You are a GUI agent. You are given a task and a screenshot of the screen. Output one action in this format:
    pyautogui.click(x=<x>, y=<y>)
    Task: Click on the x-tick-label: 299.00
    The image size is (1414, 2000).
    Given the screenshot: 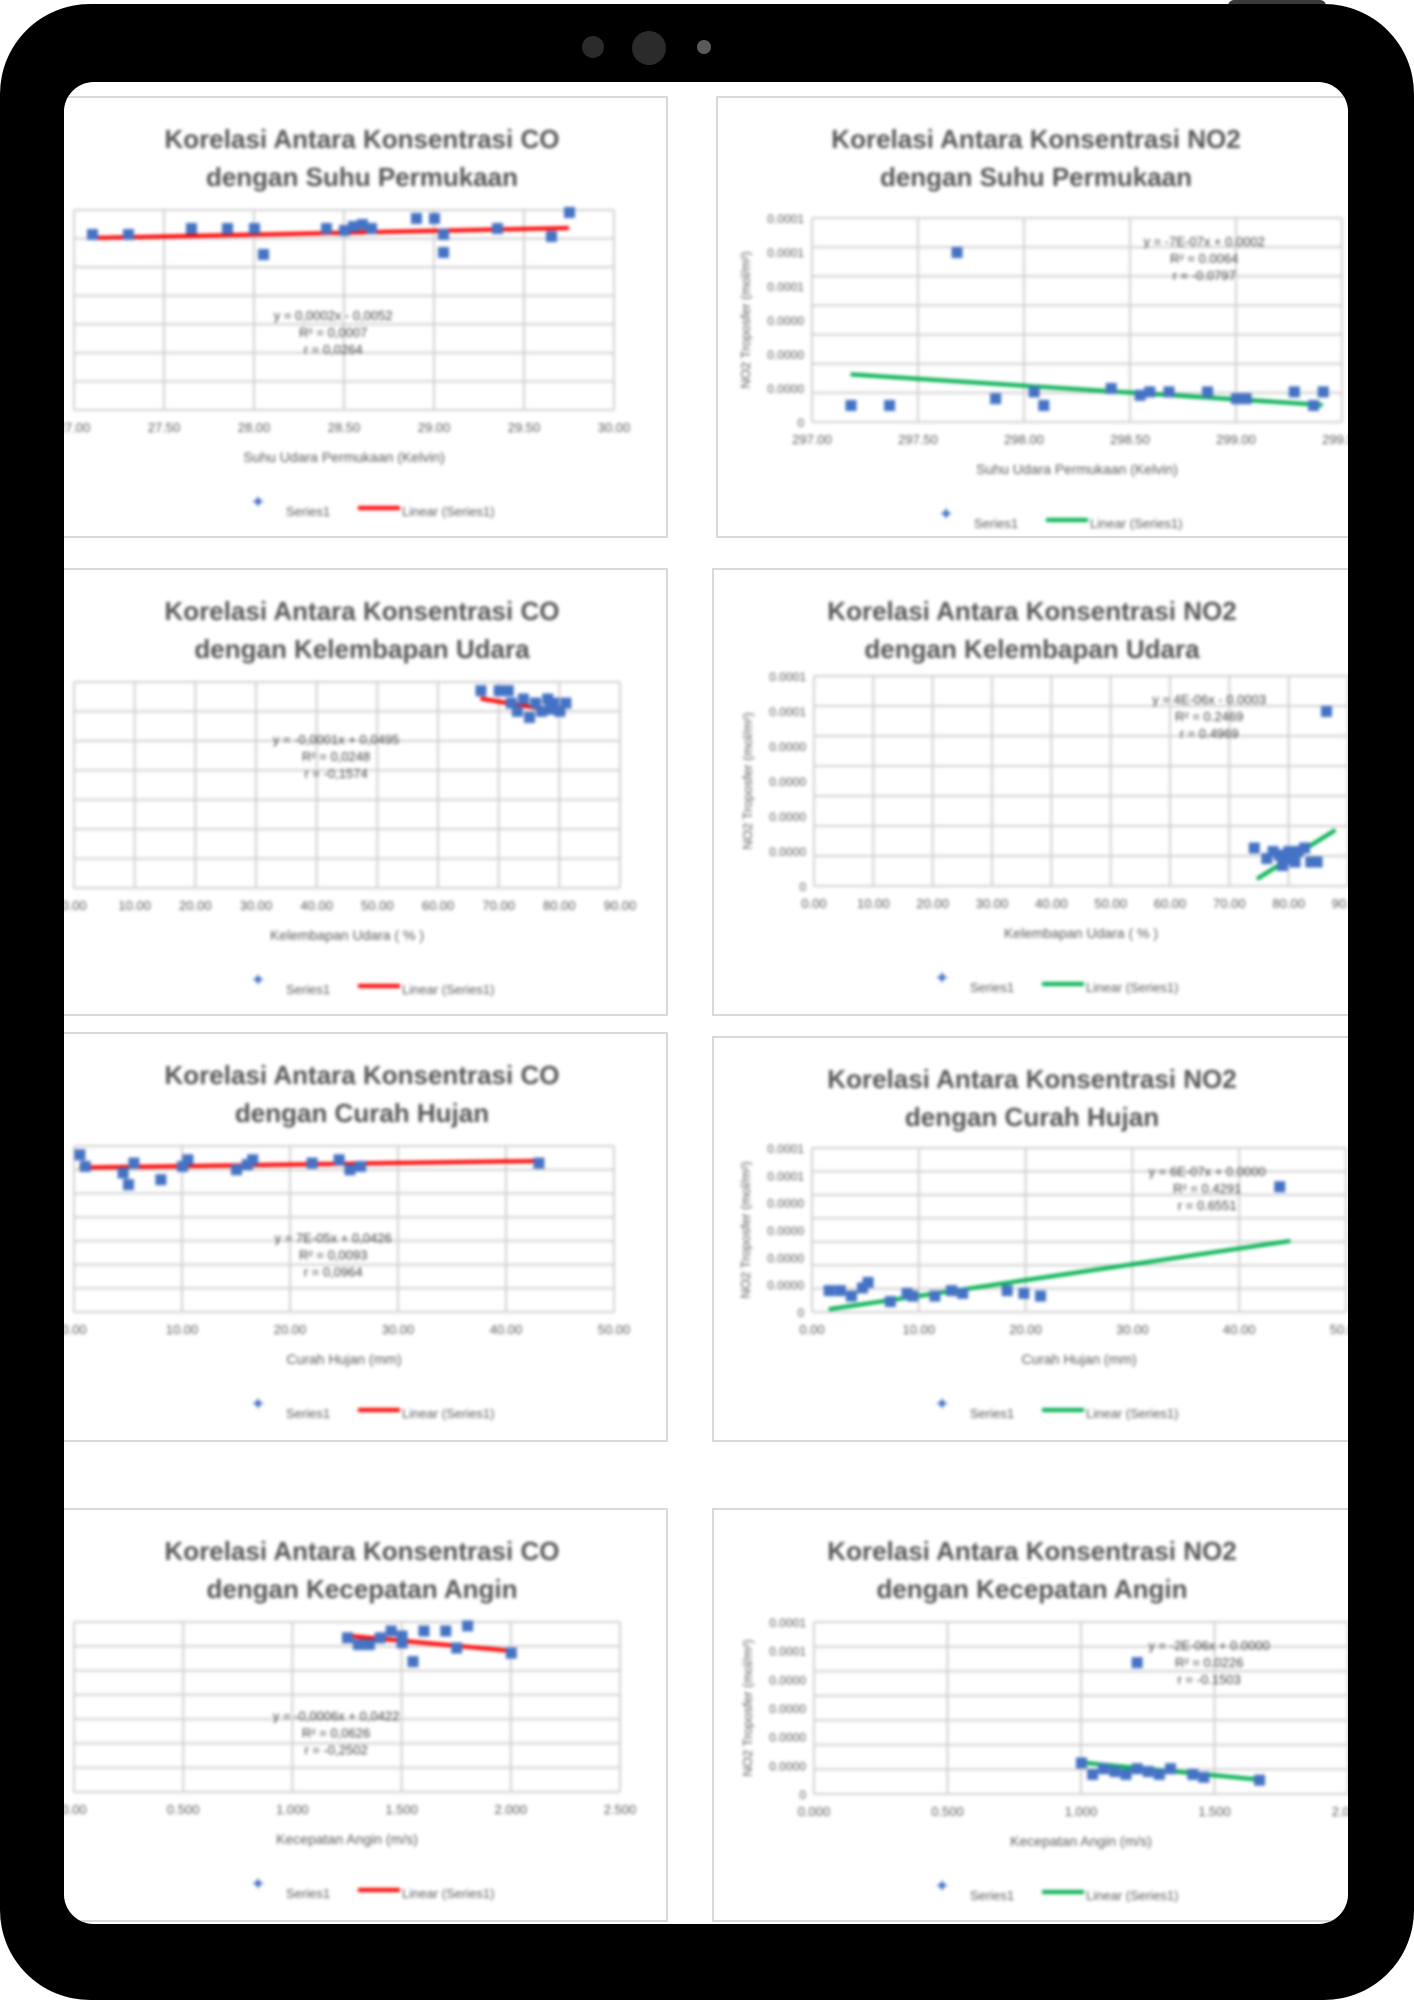 What is the action you would take?
    pyautogui.click(x=1236, y=439)
    